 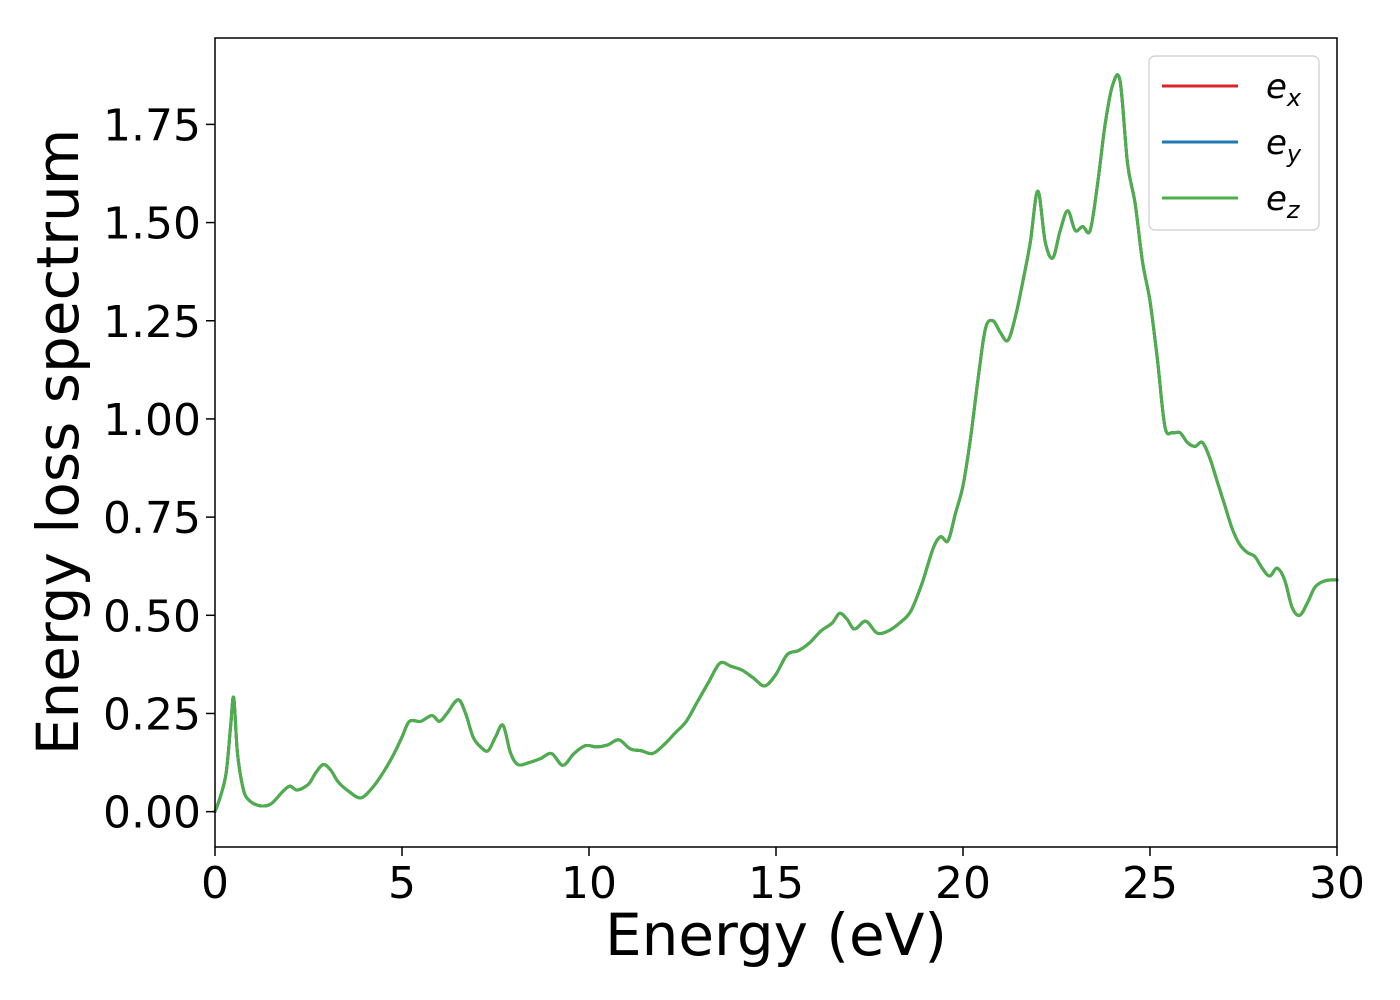 I want to click on x-tick-label: 5, so click(x=402, y=883).